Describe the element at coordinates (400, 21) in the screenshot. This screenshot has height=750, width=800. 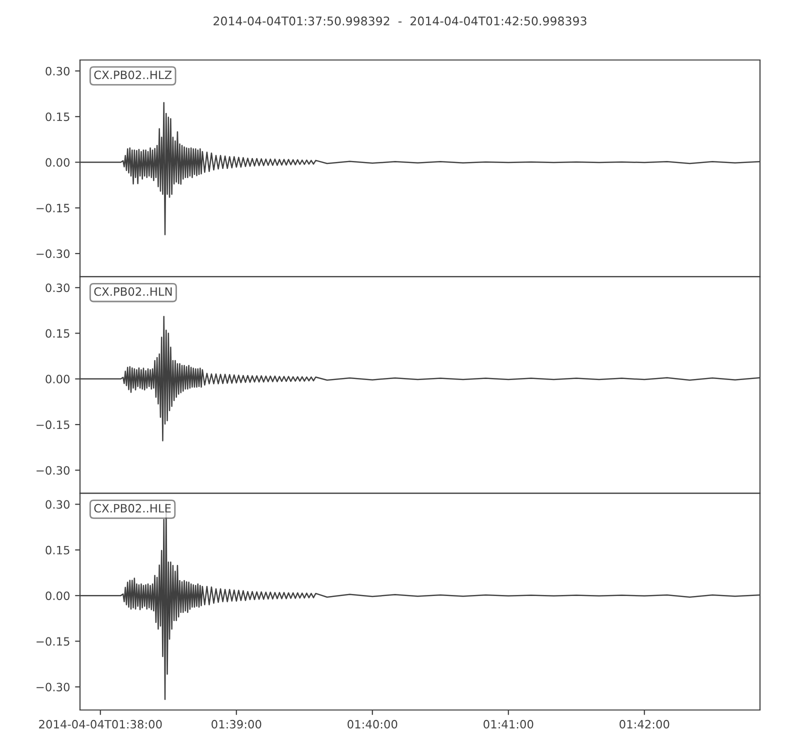
I see `chart-title: 2014-04-04T01:37:50.998392 - 2014-04-04T01:42:50.998393` at that location.